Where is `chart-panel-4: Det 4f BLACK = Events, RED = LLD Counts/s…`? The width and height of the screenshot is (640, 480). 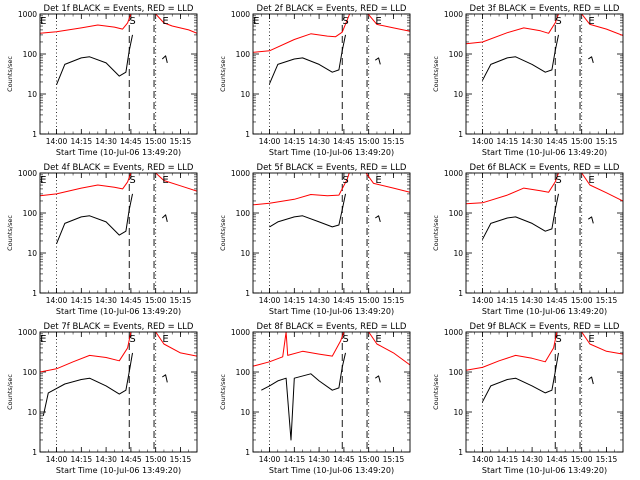
chart-panel-4: Det 4f BLACK = Events, RED = LLD Counts/s… is located at coordinates (102, 239).